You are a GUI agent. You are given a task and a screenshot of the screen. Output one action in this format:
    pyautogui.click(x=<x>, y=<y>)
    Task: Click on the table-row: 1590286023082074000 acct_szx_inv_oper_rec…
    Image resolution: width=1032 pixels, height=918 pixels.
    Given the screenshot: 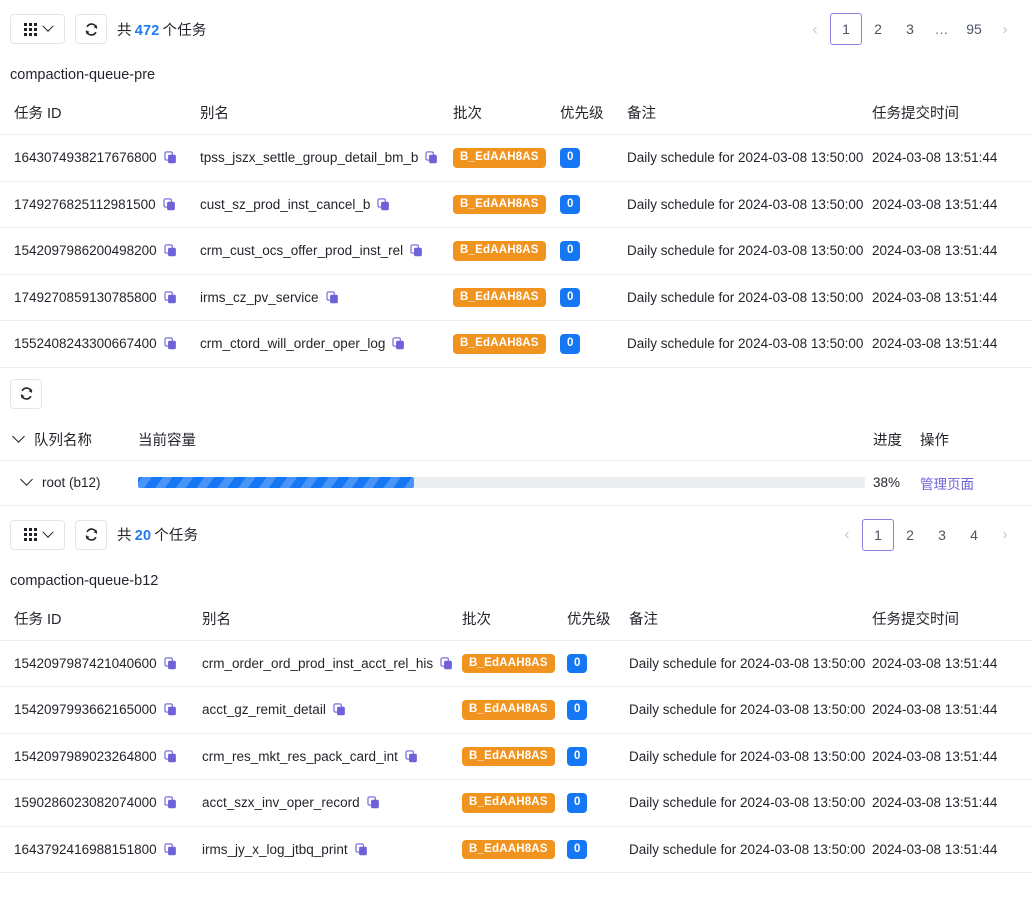 What is the action you would take?
    pyautogui.click(x=516, y=803)
    